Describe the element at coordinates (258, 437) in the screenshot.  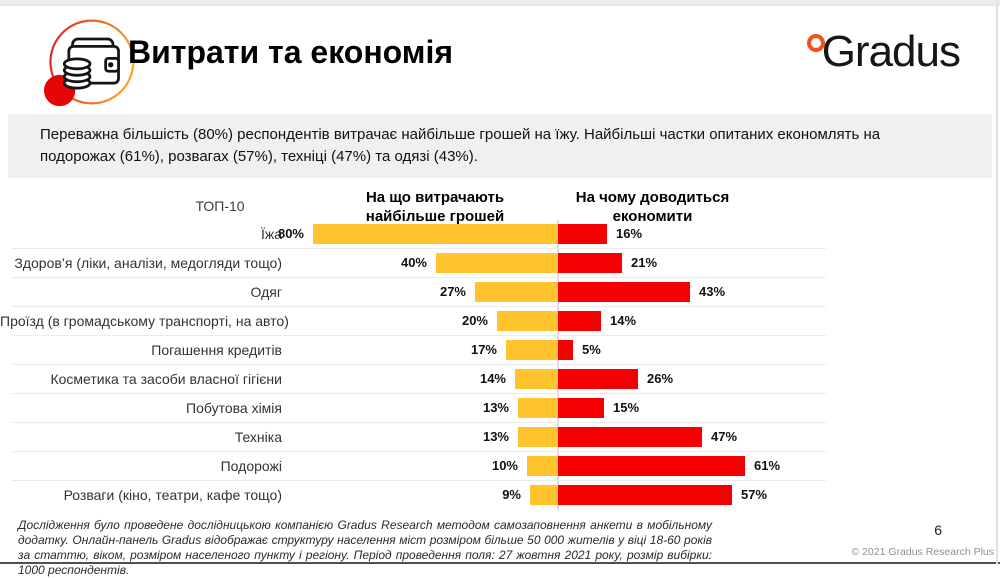
I see `category-label: Техніка` at that location.